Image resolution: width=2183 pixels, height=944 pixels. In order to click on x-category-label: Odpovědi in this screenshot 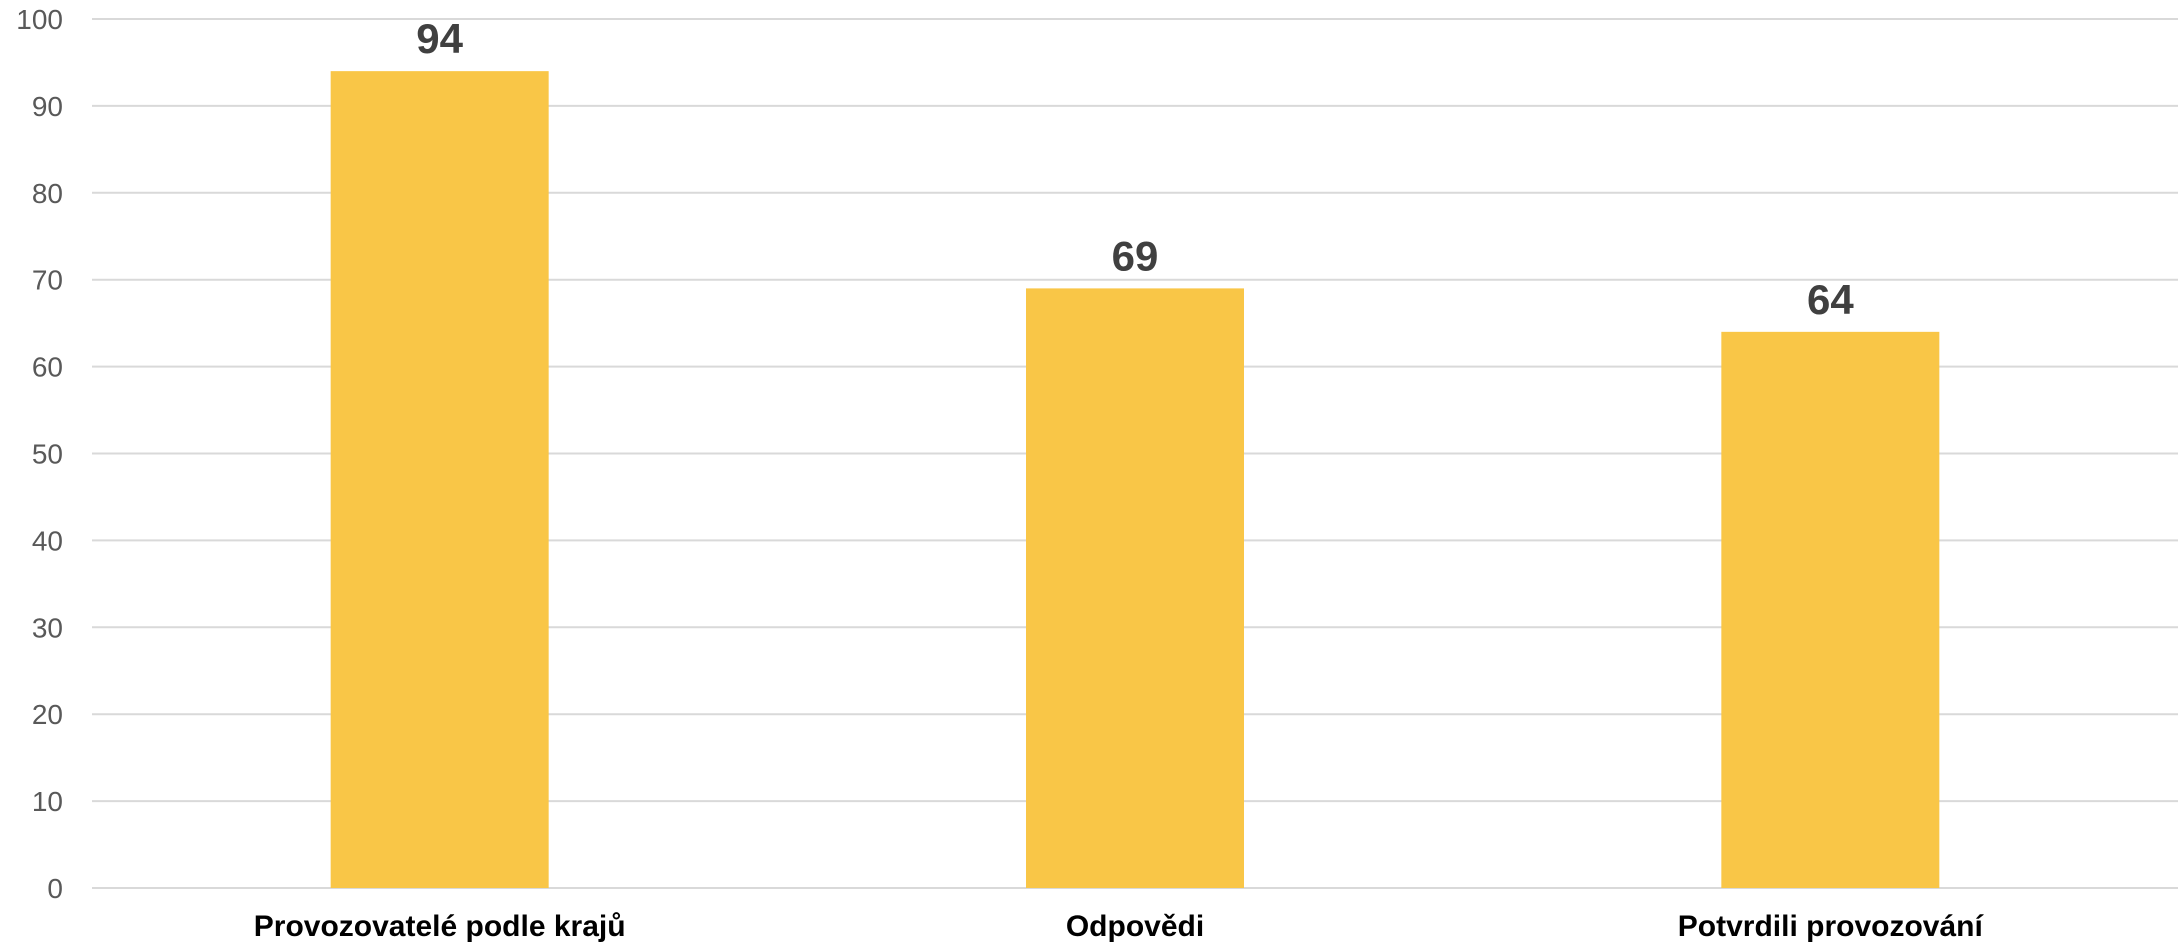, I will do `click(1135, 926)`.